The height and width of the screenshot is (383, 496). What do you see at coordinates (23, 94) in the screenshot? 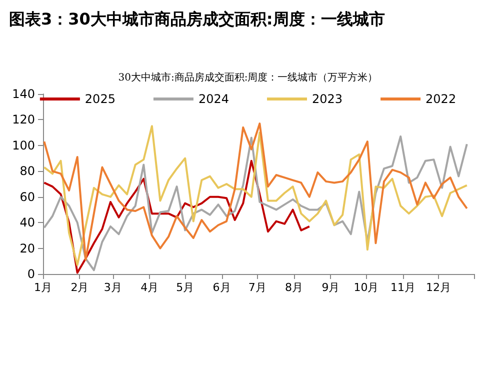
I see `y-tick-label: 140` at bounding box center [23, 94].